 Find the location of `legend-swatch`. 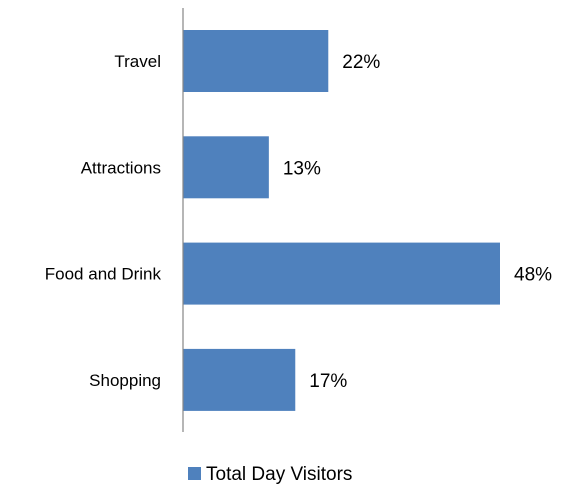

legend-swatch is located at coordinates (194, 473).